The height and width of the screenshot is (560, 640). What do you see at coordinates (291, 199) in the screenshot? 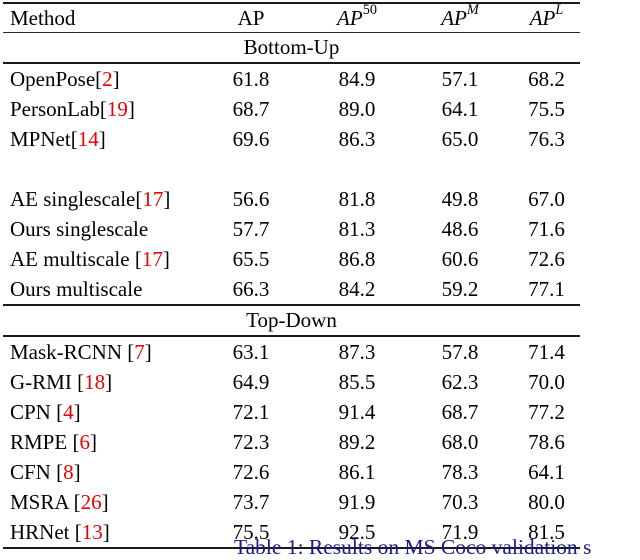
I see `table-row: AE singlescale[17] 56.6 81.8 49.8 67.0` at bounding box center [291, 199].